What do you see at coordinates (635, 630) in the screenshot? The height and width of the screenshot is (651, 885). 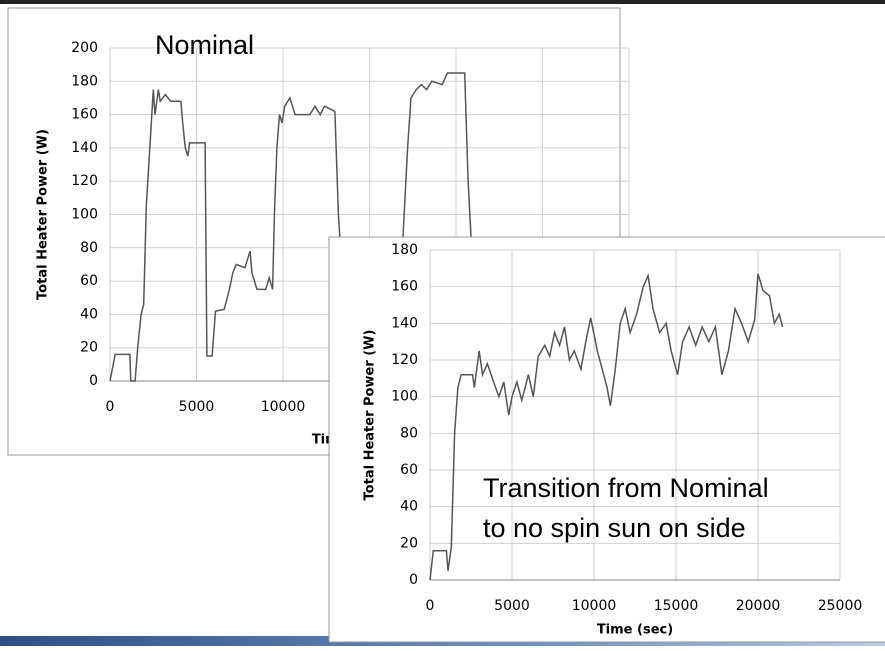 I see `x-axis-label: Time (sec)` at bounding box center [635, 630].